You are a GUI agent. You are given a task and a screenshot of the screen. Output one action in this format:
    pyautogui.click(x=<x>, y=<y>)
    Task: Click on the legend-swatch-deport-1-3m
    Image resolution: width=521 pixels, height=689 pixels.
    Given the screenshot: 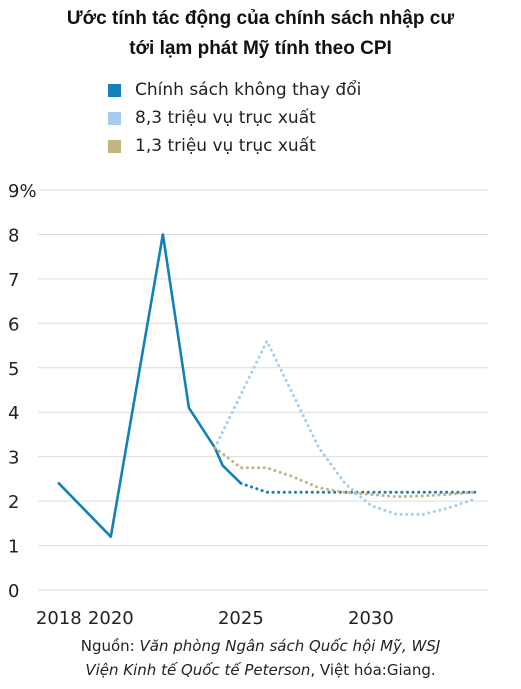 What is the action you would take?
    pyautogui.click(x=114, y=146)
    